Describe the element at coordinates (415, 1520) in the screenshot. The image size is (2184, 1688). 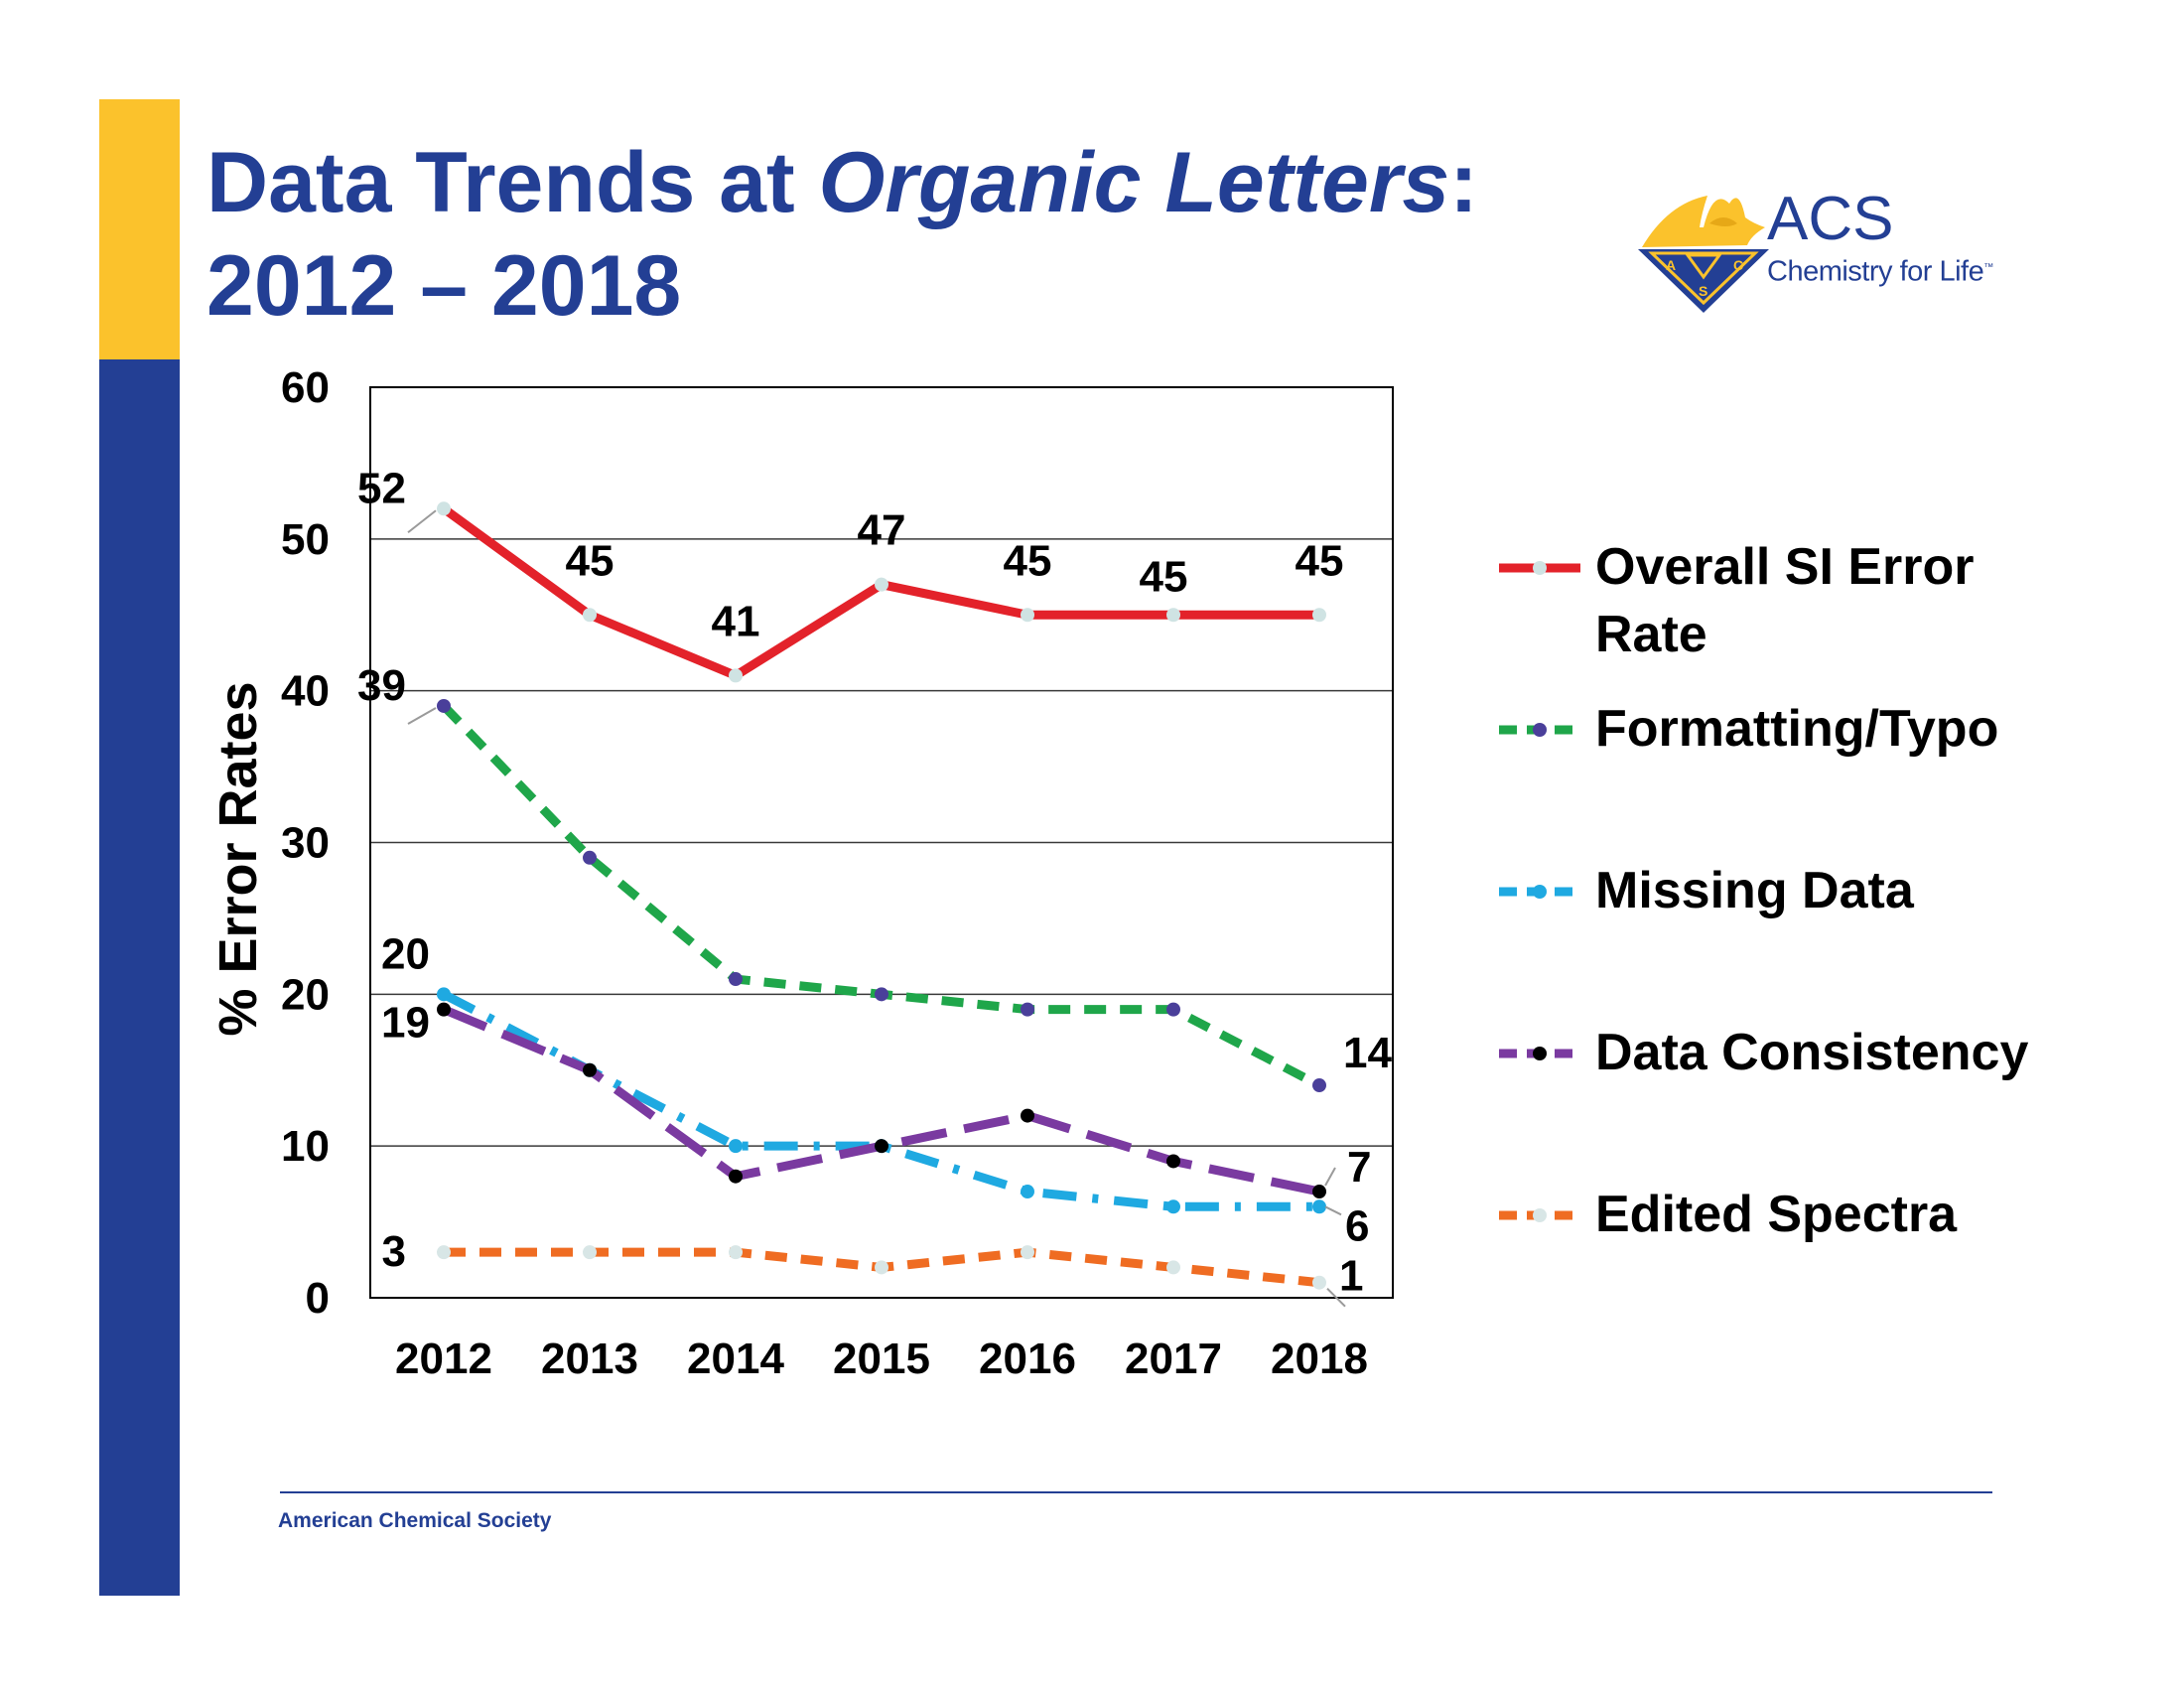
I see `footer-org-name: American Chemical Society` at that location.